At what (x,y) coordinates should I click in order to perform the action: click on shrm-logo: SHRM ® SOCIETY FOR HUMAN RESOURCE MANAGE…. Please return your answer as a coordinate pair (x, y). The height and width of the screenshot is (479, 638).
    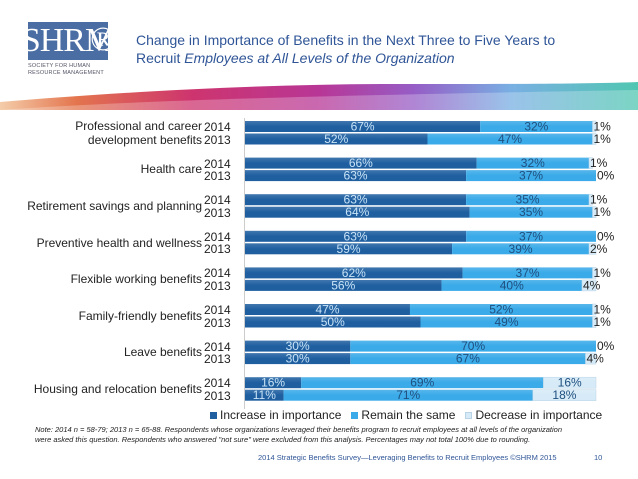
    Looking at the image, I should click on (69, 49).